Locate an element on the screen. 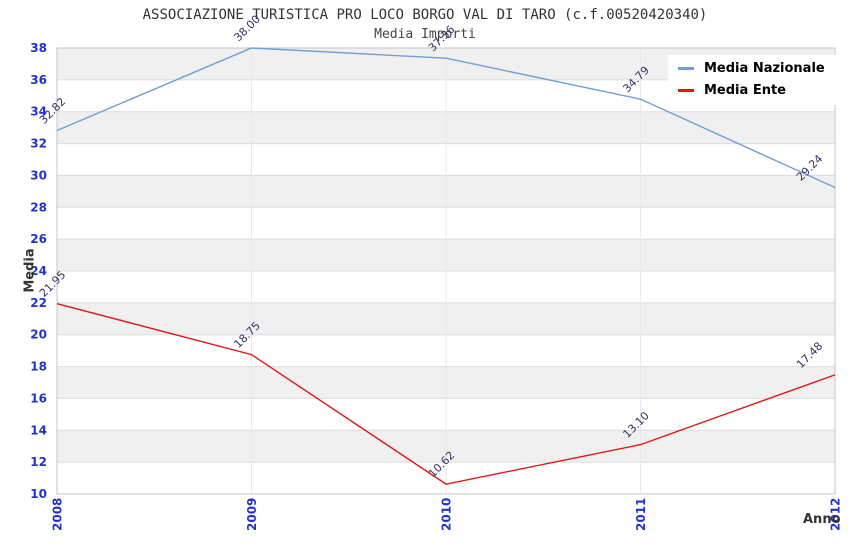 The width and height of the screenshot is (850, 550). y-tick-label: 20 is located at coordinates (38, 335).